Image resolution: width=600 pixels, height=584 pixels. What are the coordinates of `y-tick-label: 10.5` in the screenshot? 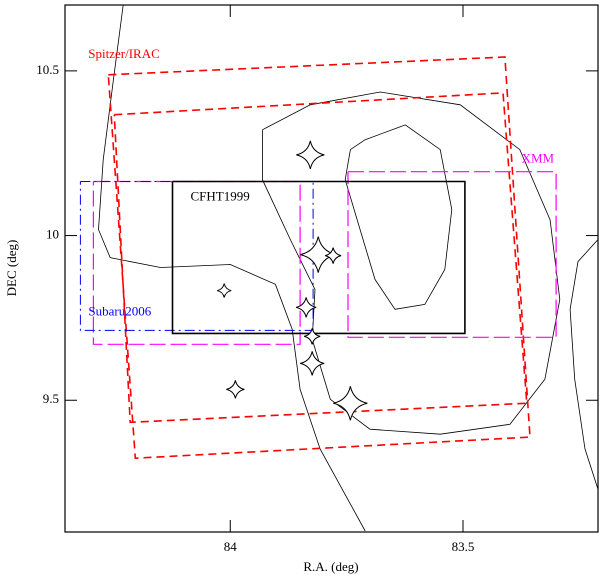 It's located at (47, 69).